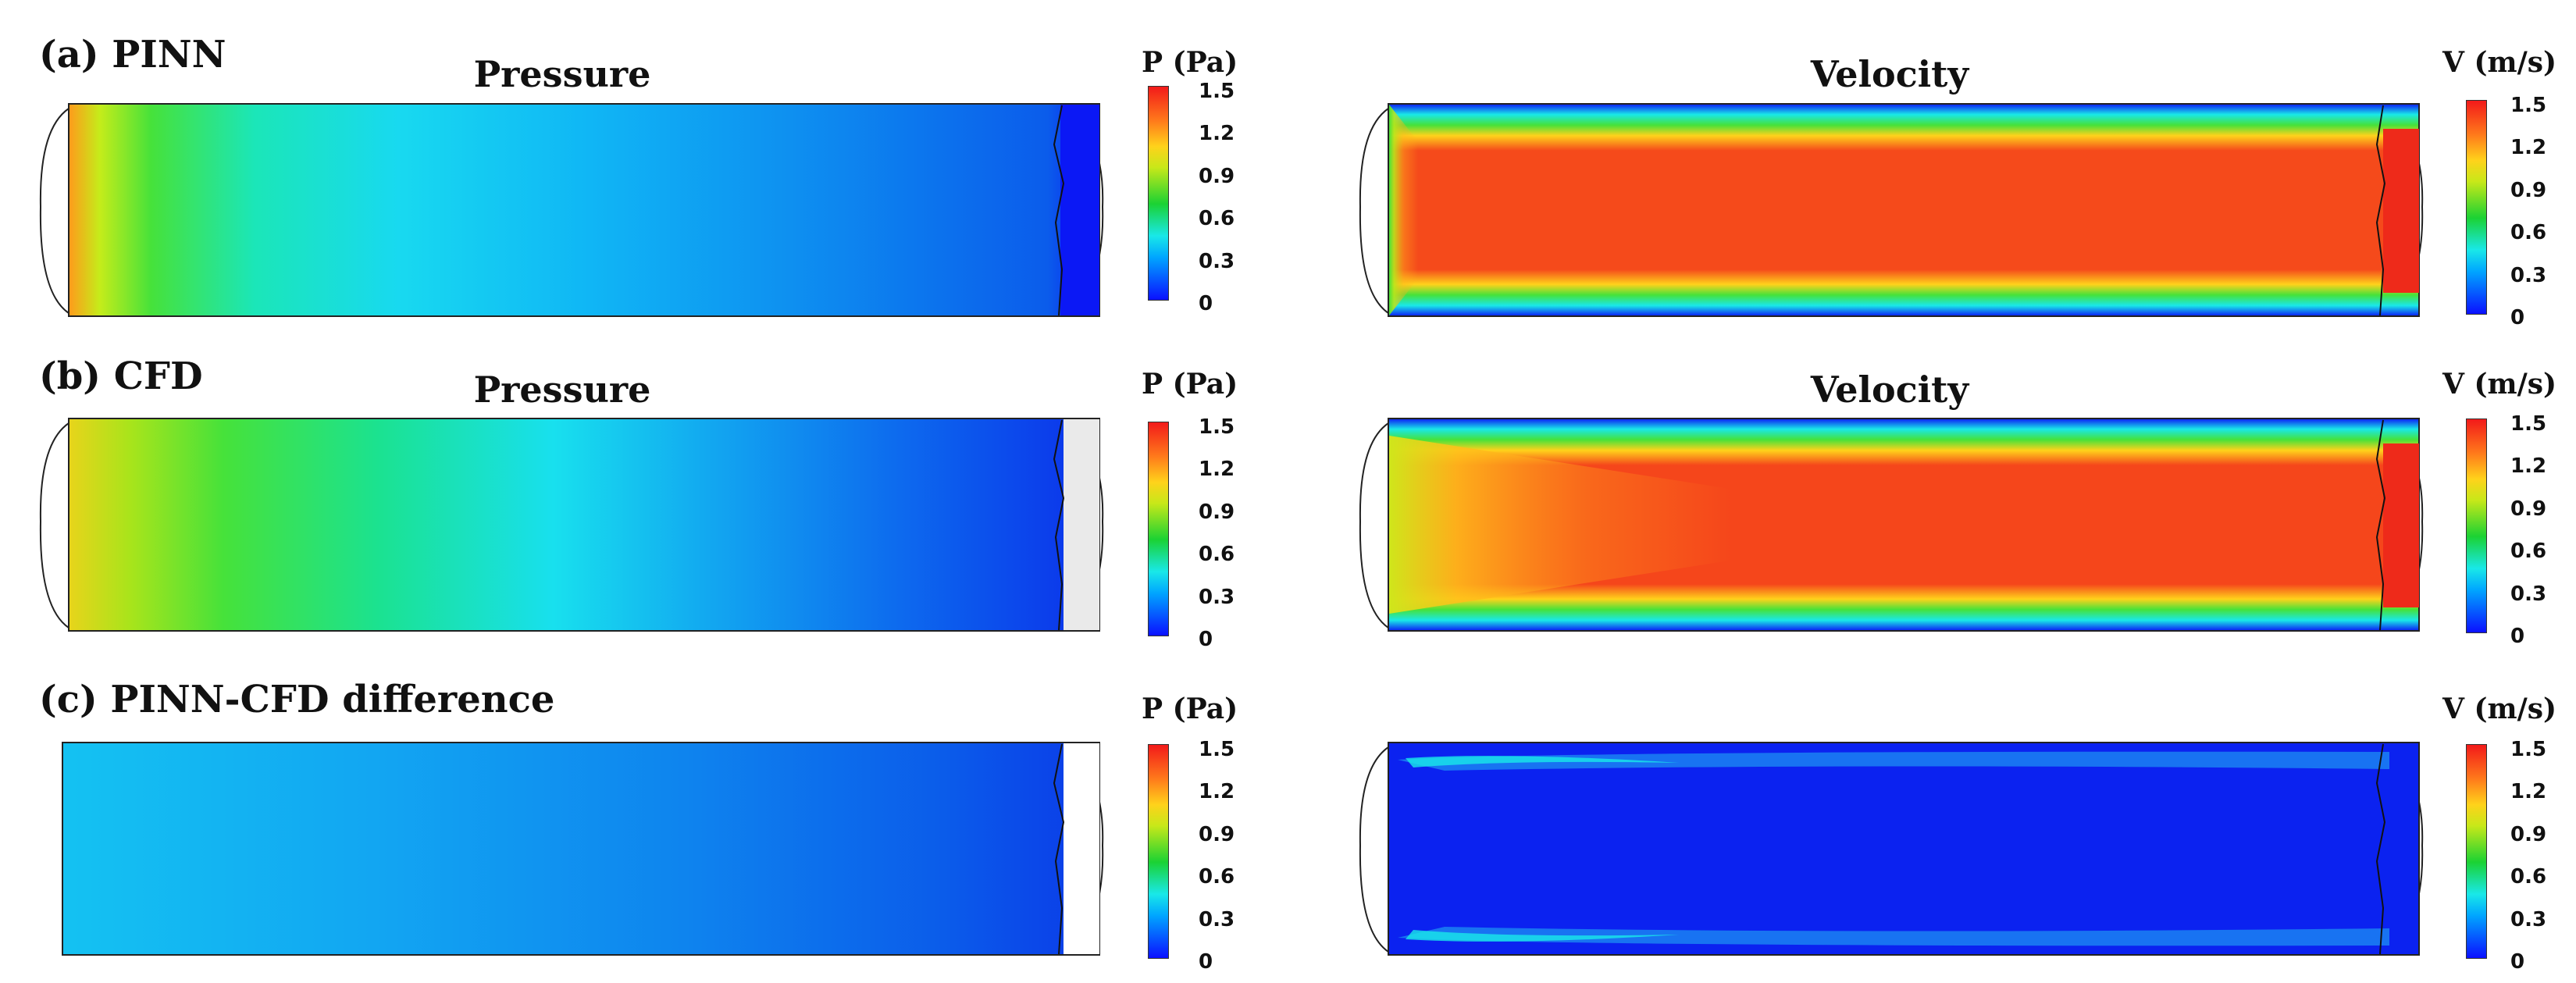  Describe the element at coordinates (2517, 317) in the screenshot. I see `velocity-tick-a-5: 0` at that location.